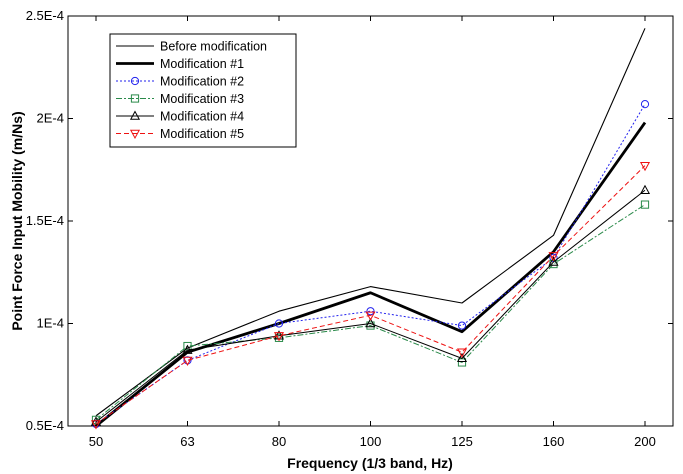 The height and width of the screenshot is (474, 683). Describe the element at coordinates (279, 441) in the screenshot. I see `x-tick-label: 80` at that location.